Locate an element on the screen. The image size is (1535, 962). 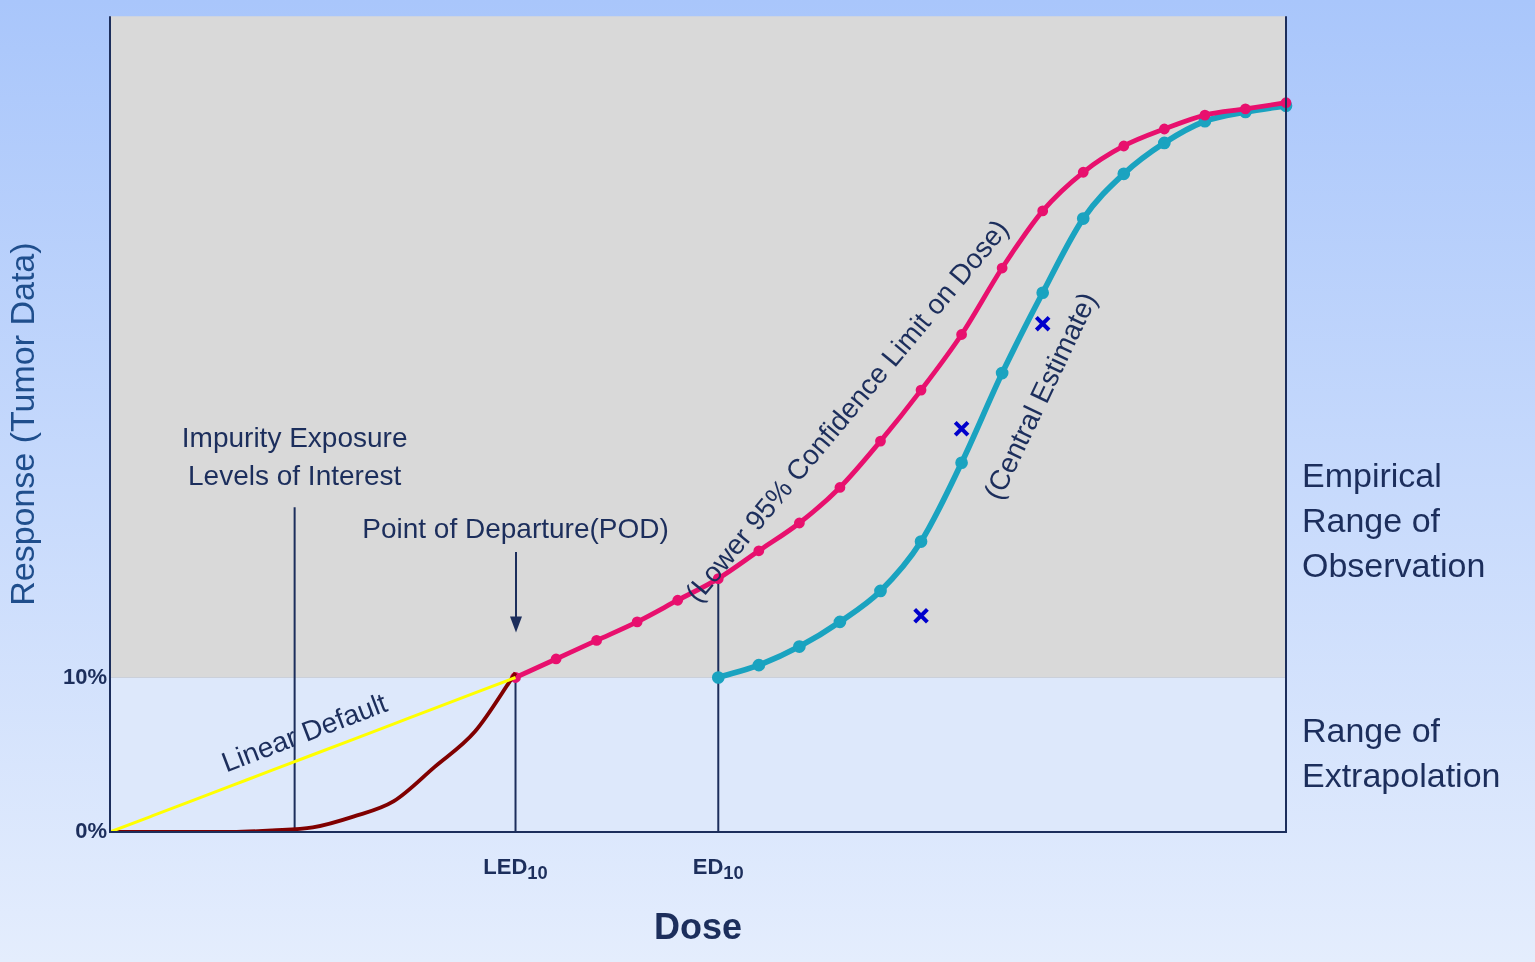
x-tick-label: LED$_{10}$ is located at coordinates (515, 869).